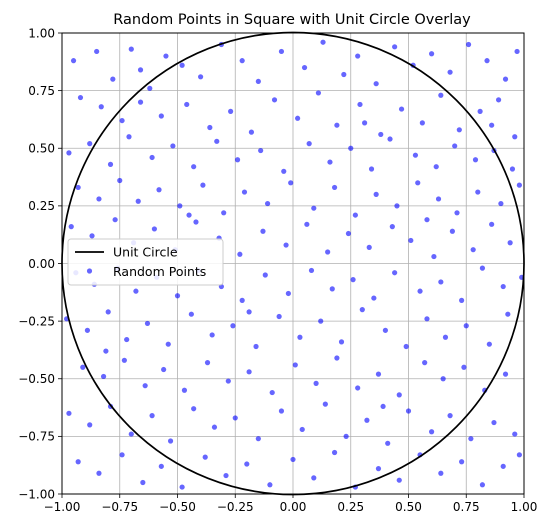  What do you see at coordinates (119, 507) in the screenshot?
I see `x-tick-label: −0.75` at bounding box center [119, 507].